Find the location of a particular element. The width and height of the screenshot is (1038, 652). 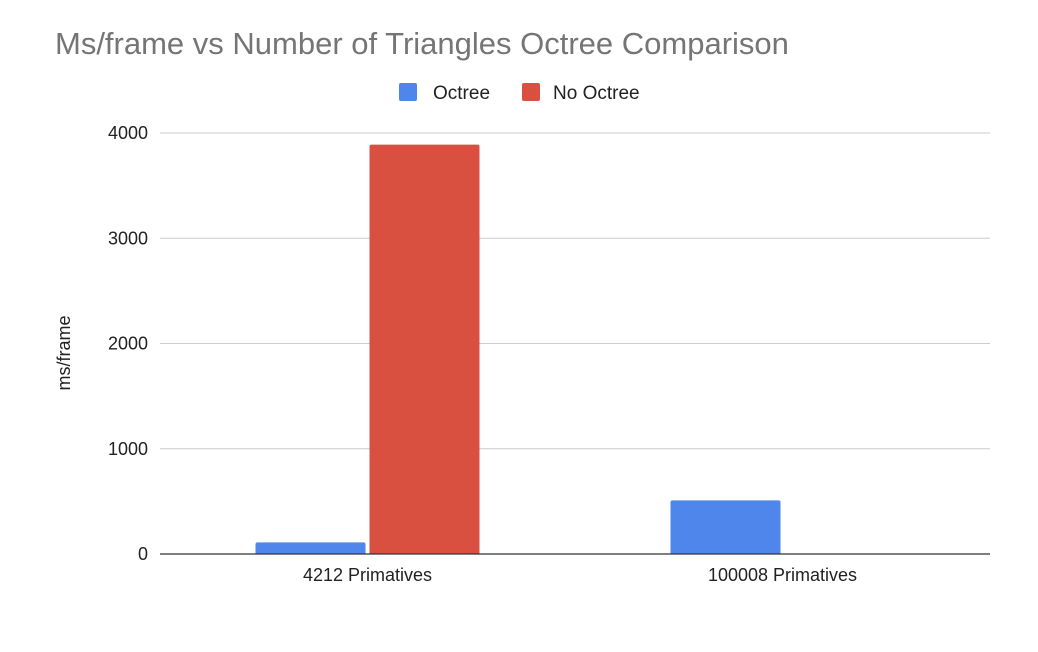

x-tick-label-1: 4212 Primatives is located at coordinates (367, 575).